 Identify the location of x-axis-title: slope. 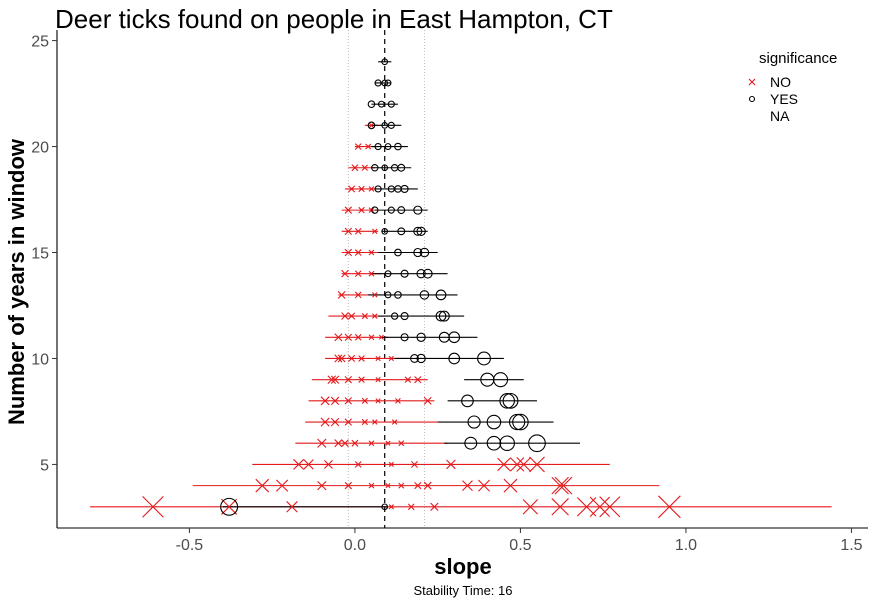
(462, 566).